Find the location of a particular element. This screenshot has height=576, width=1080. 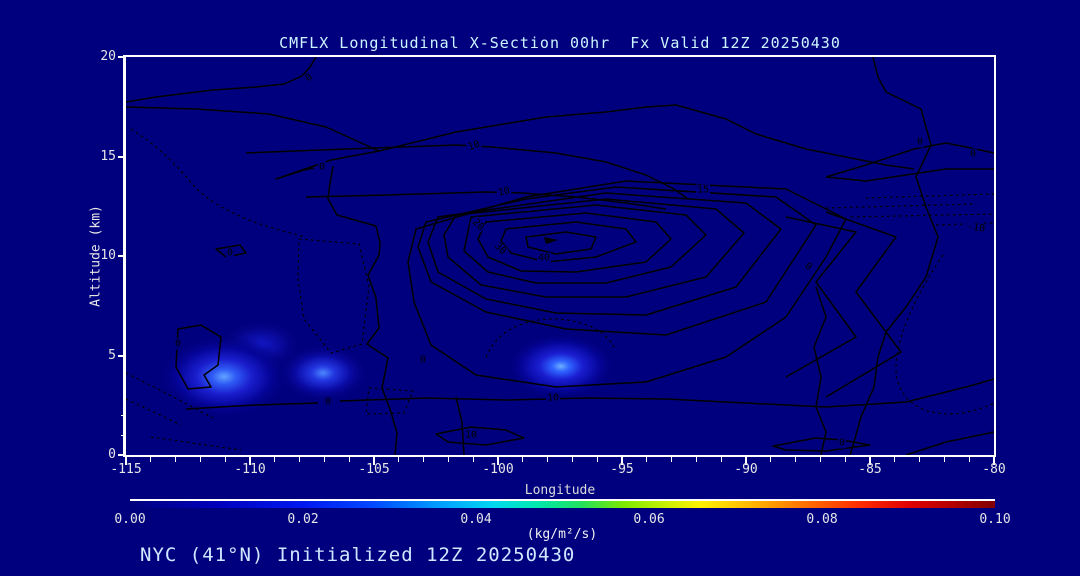

y-tick-label: 0 is located at coordinates (112, 454).